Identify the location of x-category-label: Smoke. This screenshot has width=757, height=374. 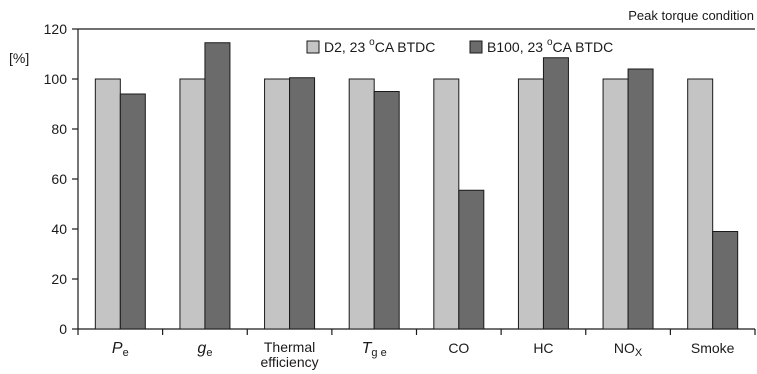
(713, 348).